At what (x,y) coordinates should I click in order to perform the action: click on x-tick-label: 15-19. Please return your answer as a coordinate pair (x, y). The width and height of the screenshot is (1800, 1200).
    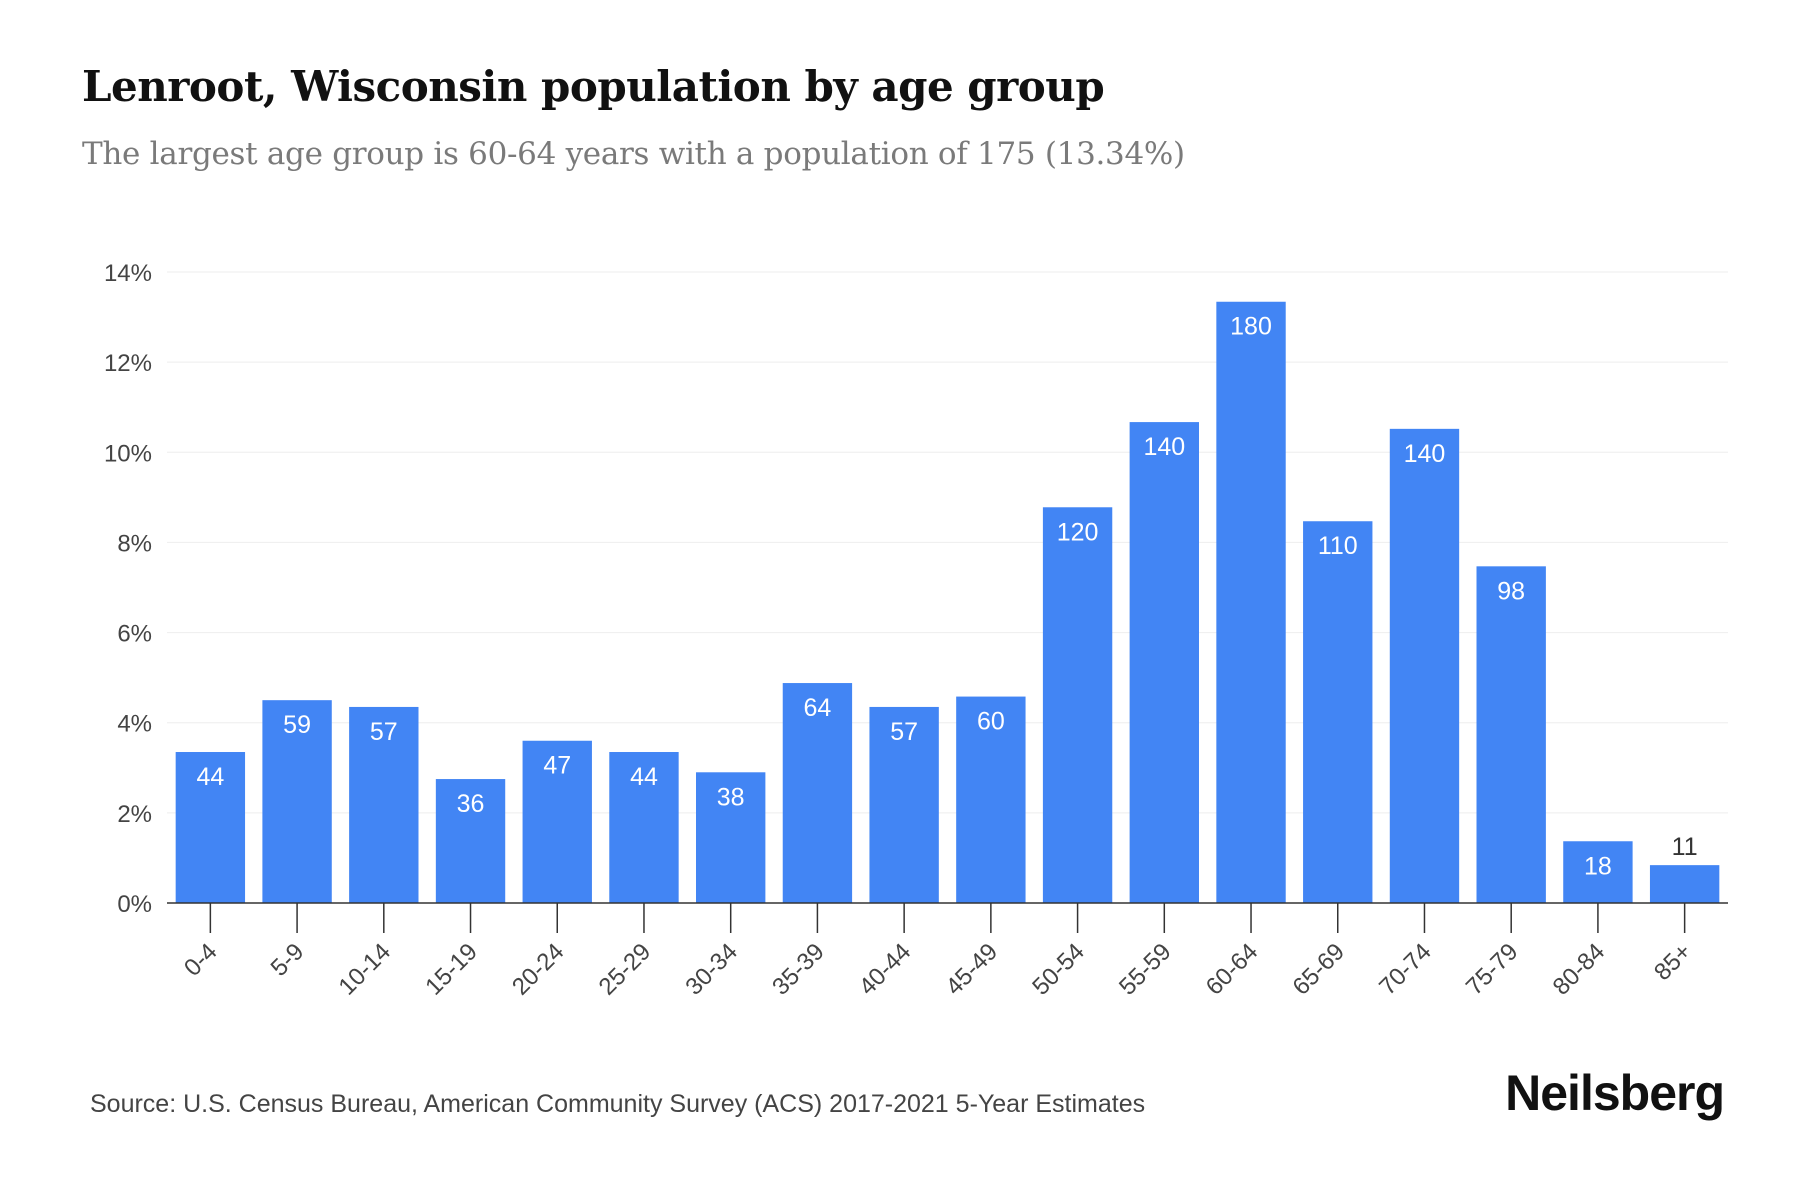
    Looking at the image, I should click on (451, 969).